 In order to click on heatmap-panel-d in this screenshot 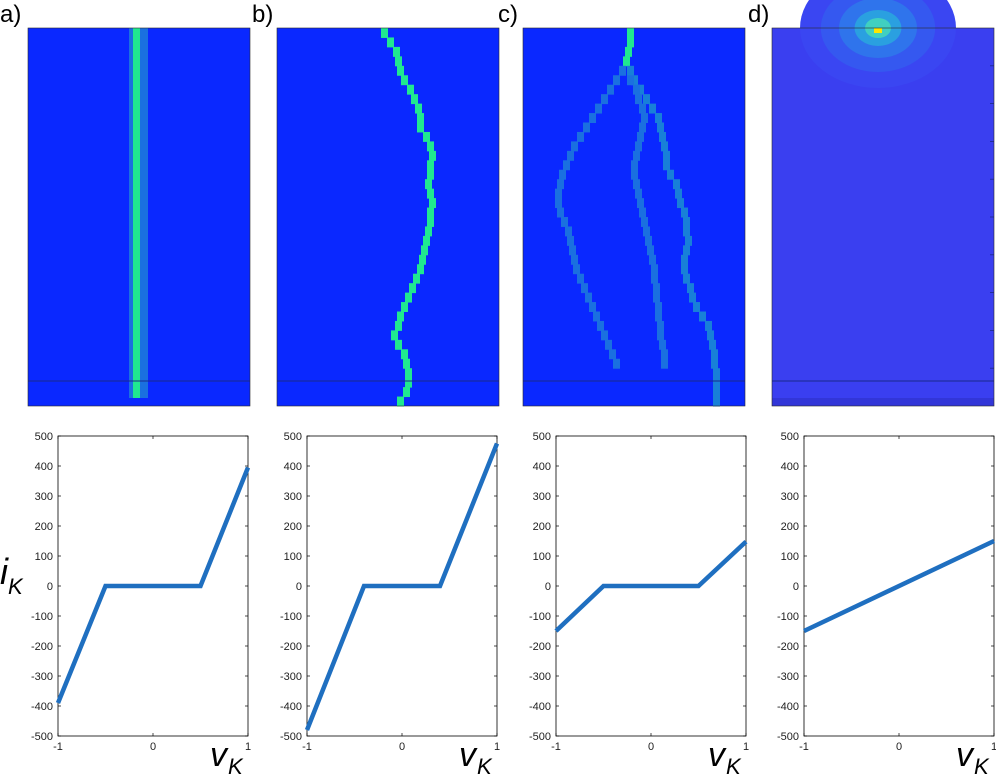, I will do `click(883, 203)`.